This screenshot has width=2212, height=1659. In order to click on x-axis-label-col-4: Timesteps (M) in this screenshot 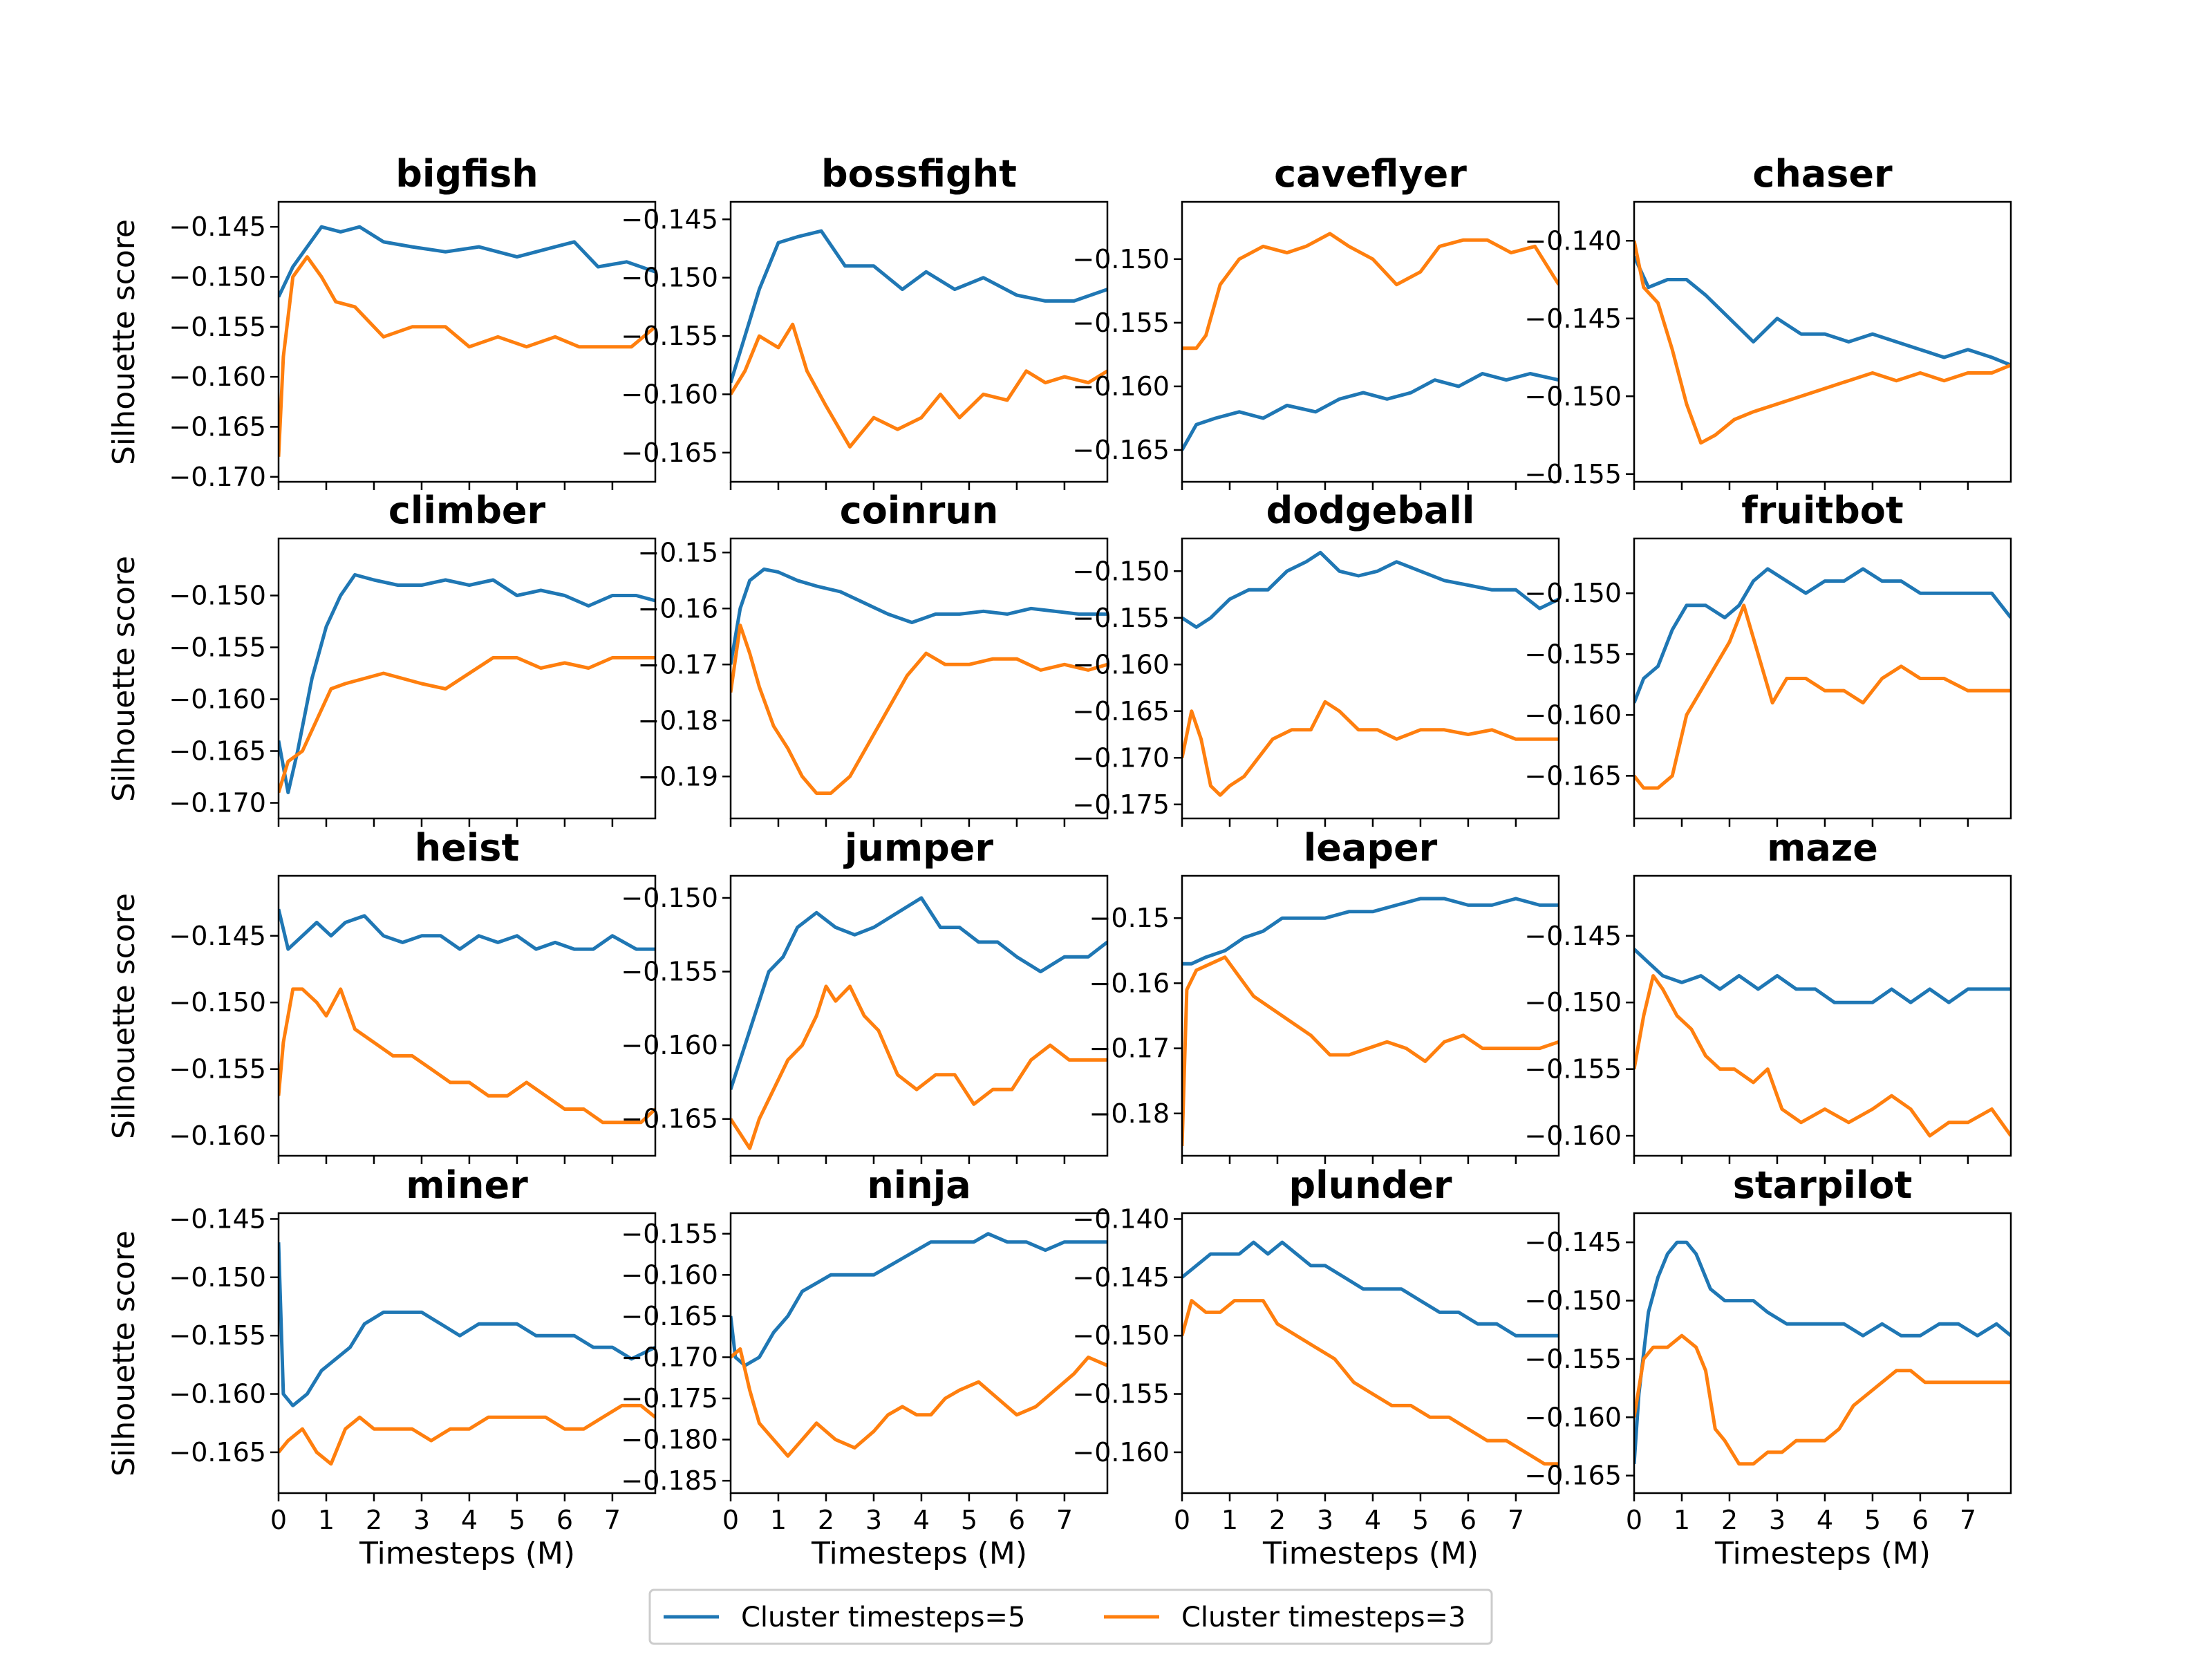, I will do `click(1822, 1554)`.